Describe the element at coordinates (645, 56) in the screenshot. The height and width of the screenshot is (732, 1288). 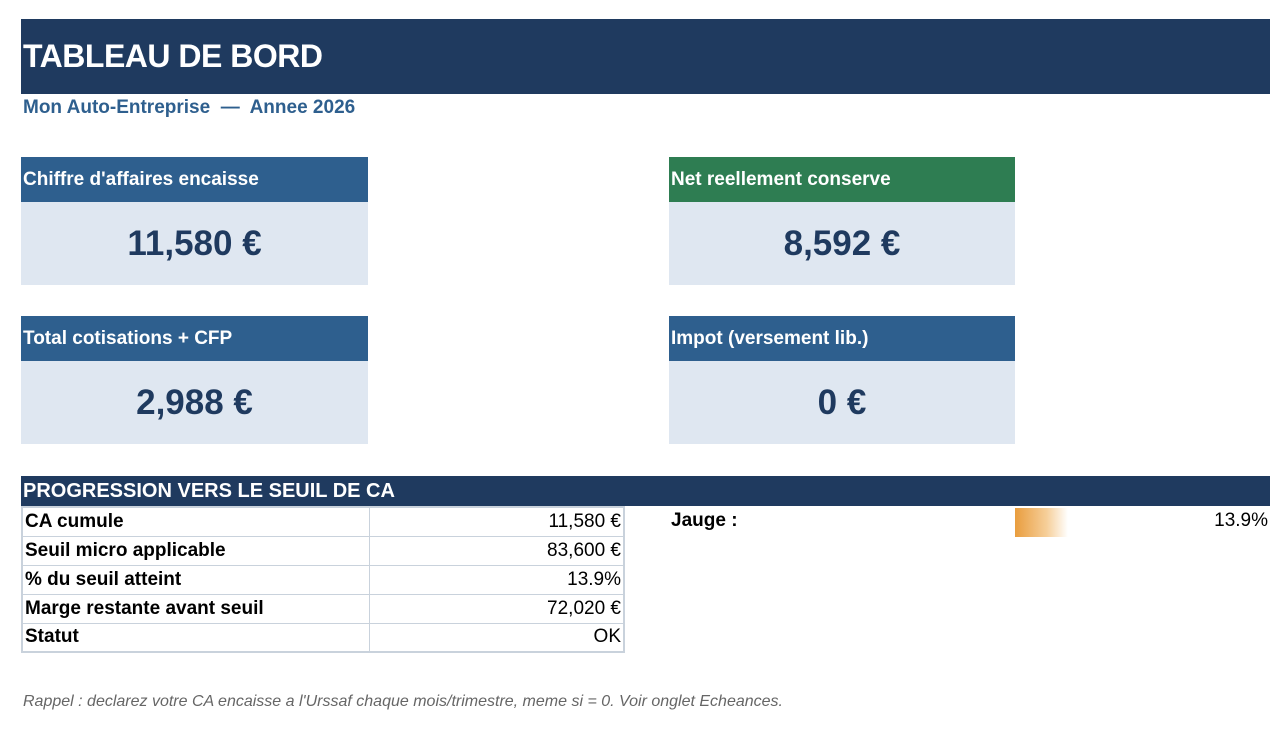
I see `dashboard-title-bar: TABLEAU DE BORD` at that location.